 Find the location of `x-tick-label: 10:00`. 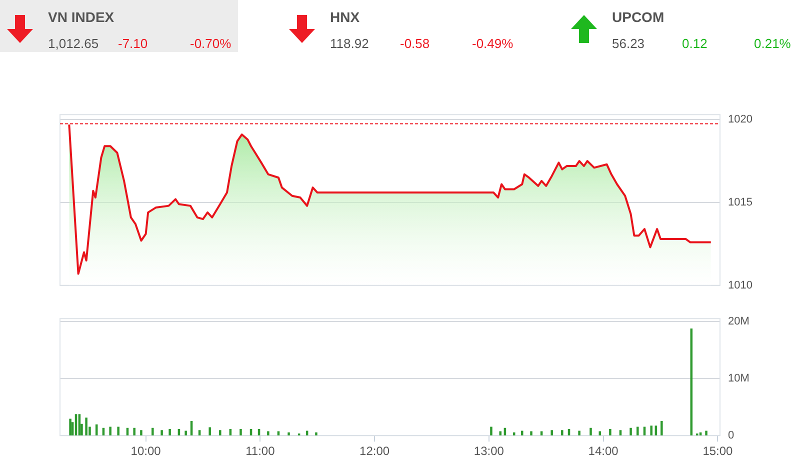

x-tick-label: 10:00 is located at coordinates (146, 451).